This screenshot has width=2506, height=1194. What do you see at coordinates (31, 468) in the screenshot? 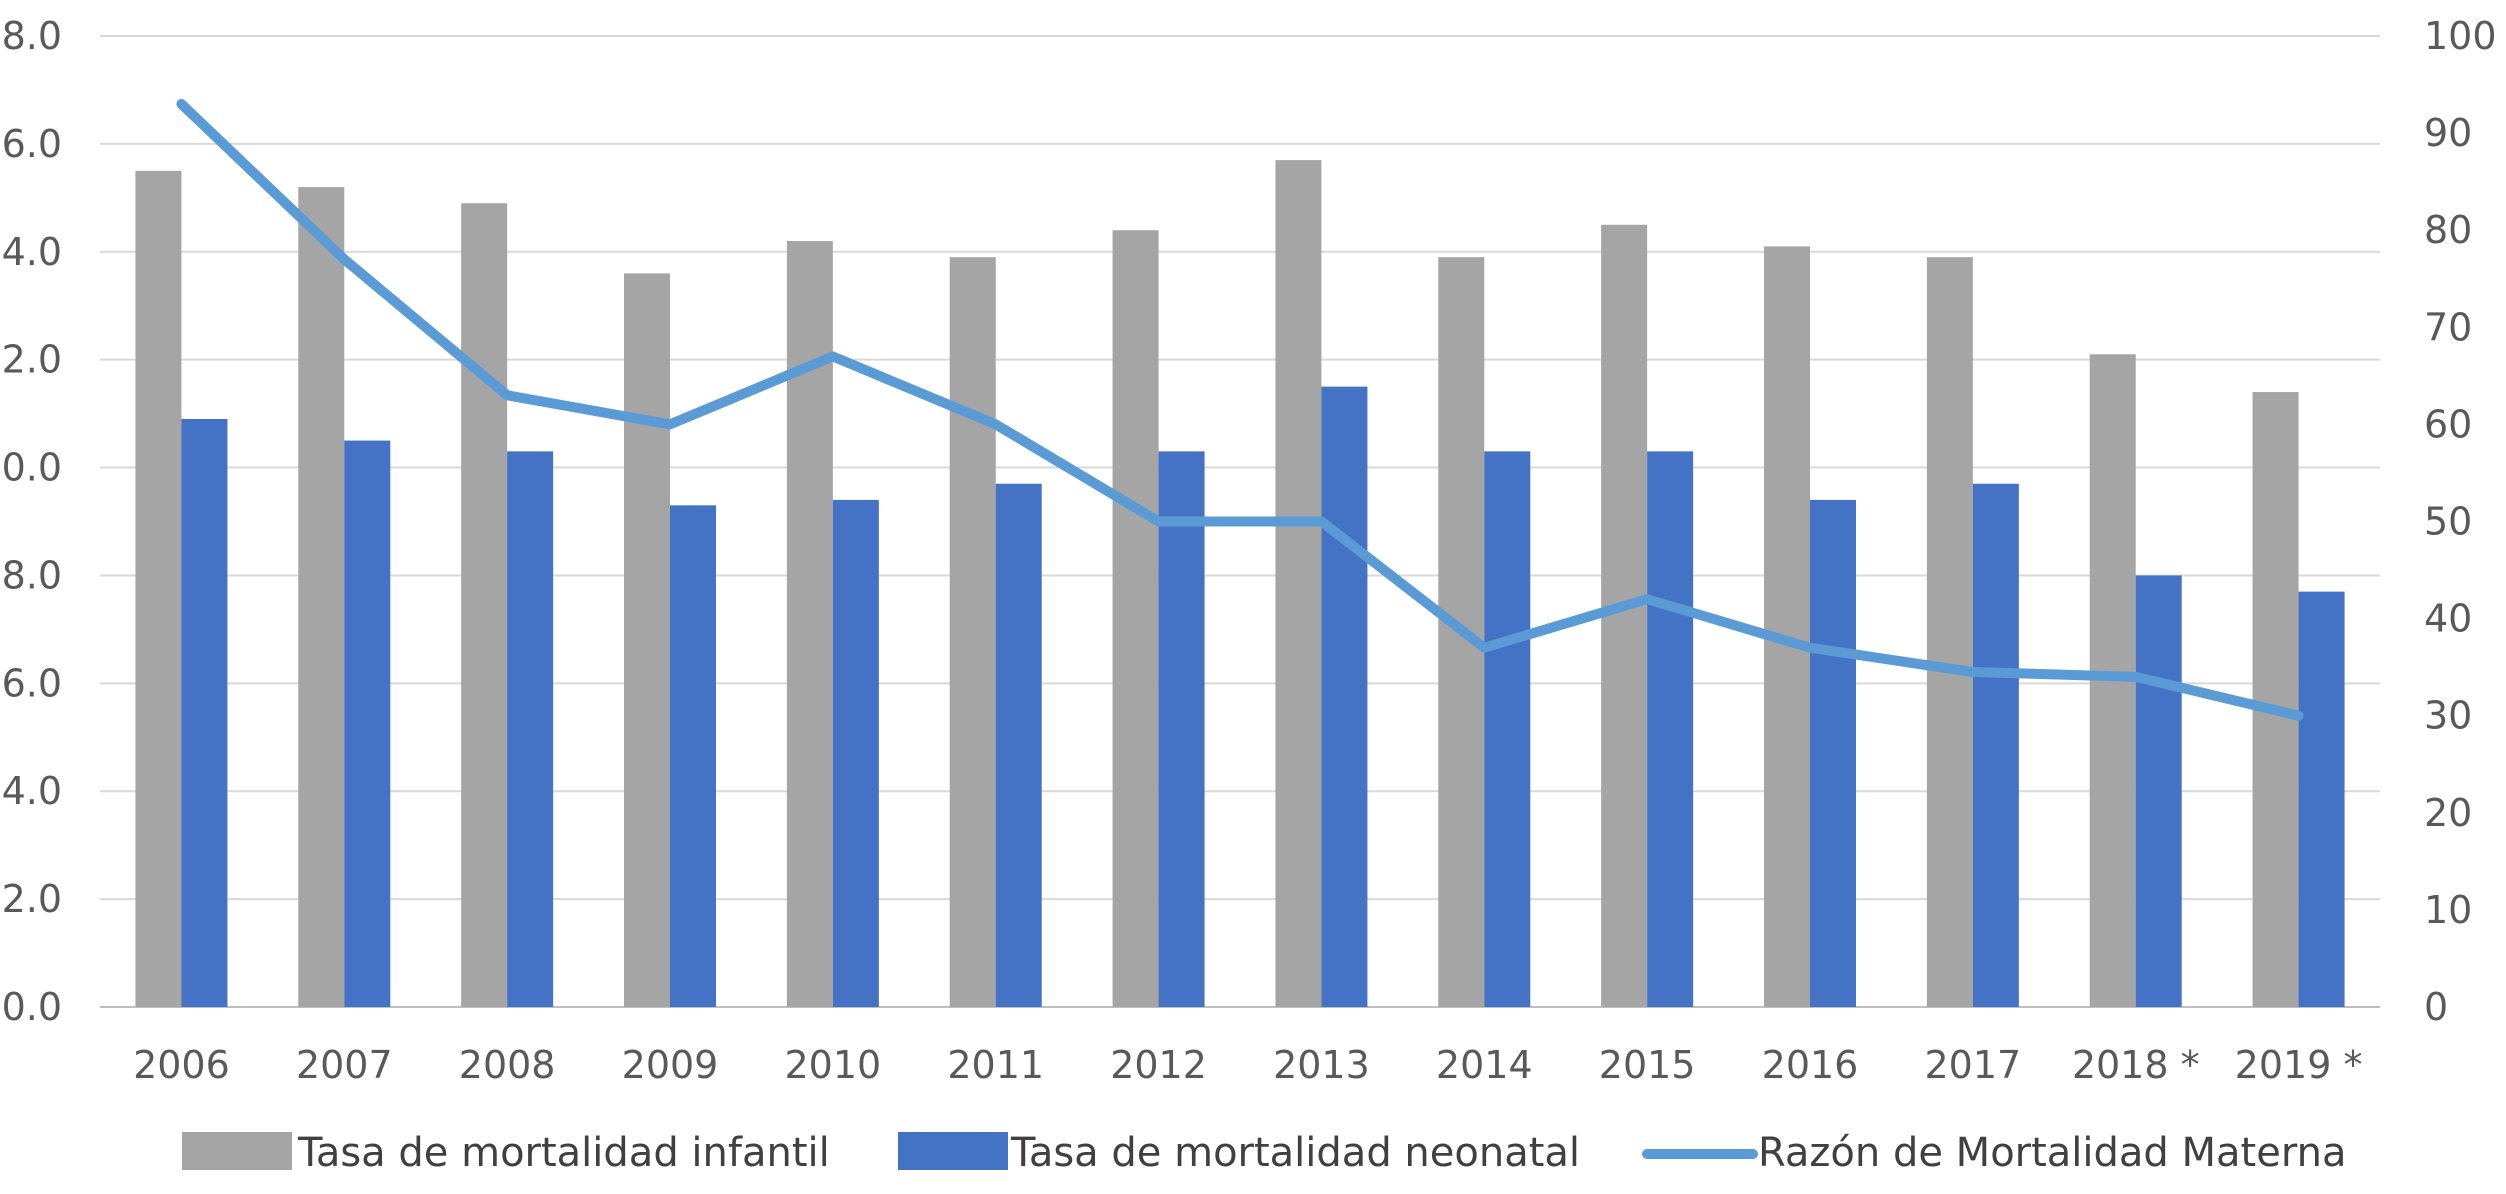
I see `left-tick-label: 10.0` at bounding box center [31, 468].